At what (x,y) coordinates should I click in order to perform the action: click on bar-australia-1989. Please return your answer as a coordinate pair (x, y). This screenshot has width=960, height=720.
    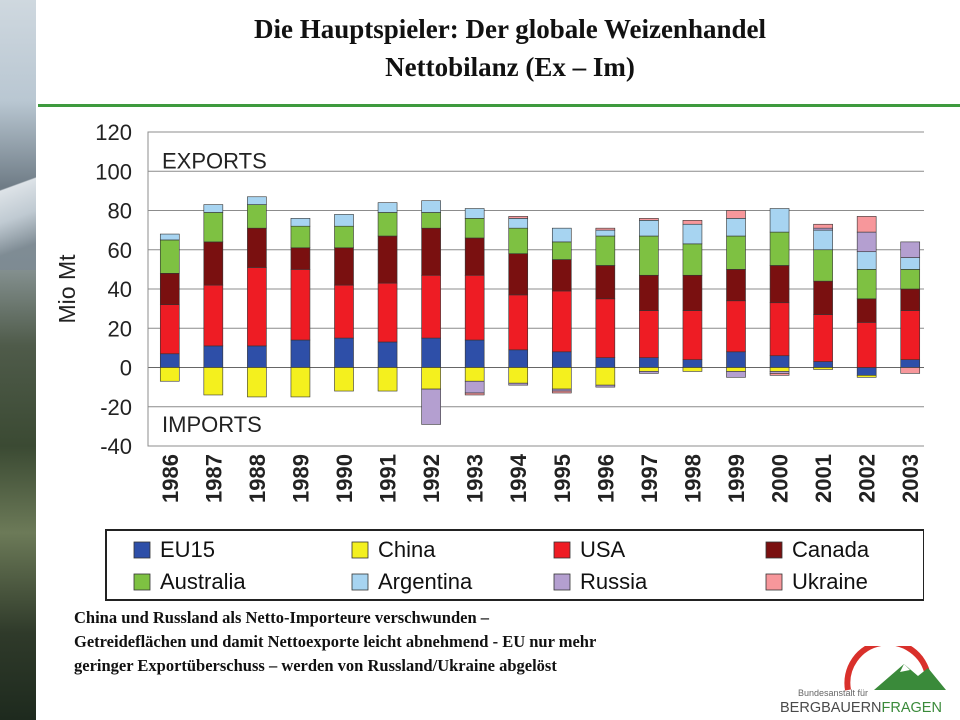
    Looking at the image, I should click on (300, 237).